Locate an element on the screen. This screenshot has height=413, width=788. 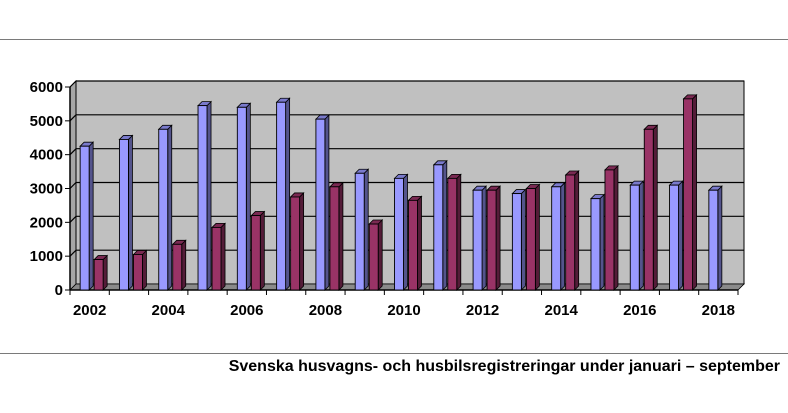
x-tick-label-2016: 2016 is located at coordinates (639, 310).